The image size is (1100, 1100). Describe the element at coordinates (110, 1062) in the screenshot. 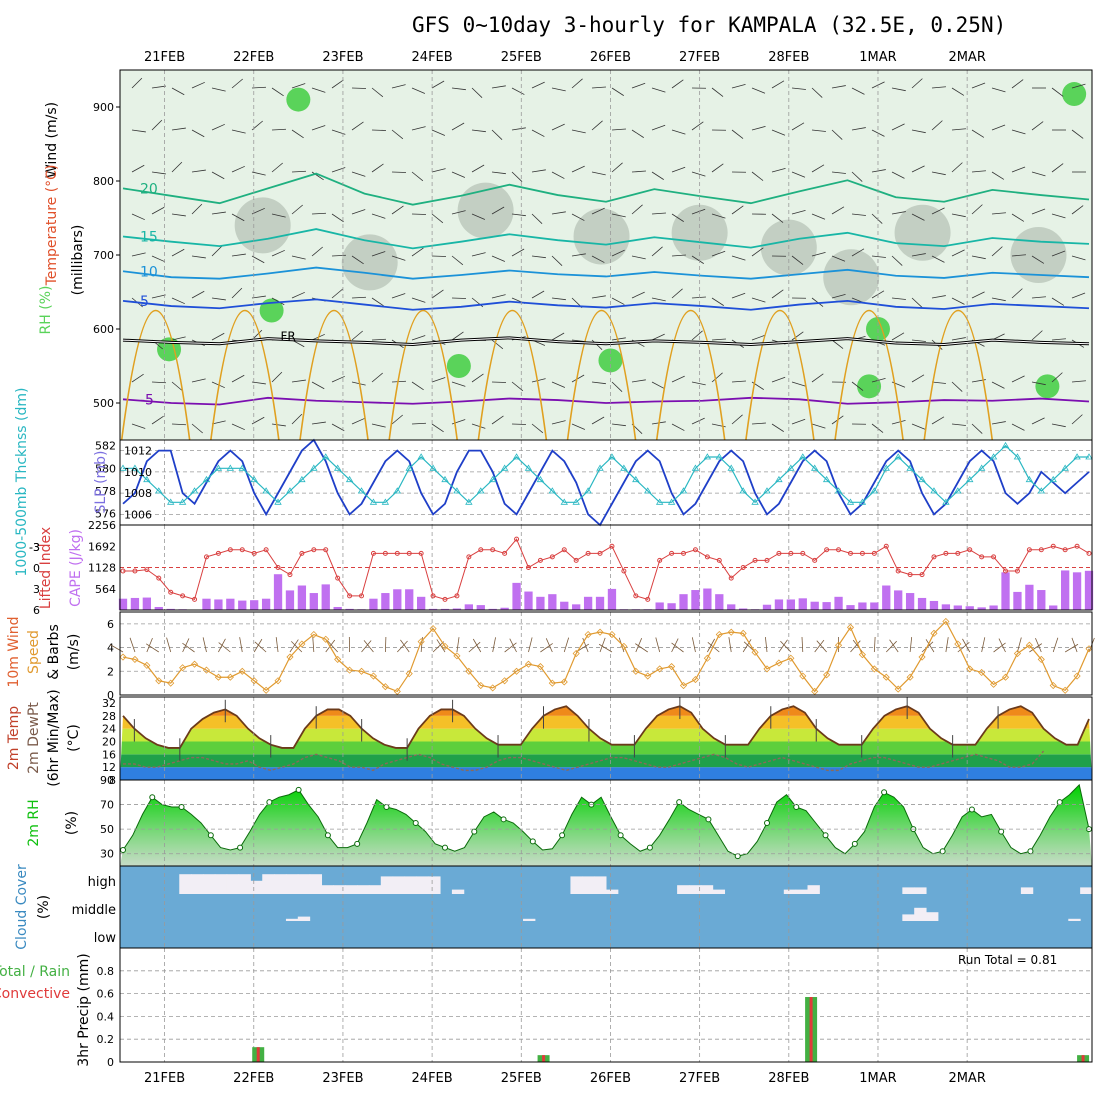

I see `precip-tick-label: 0` at that location.